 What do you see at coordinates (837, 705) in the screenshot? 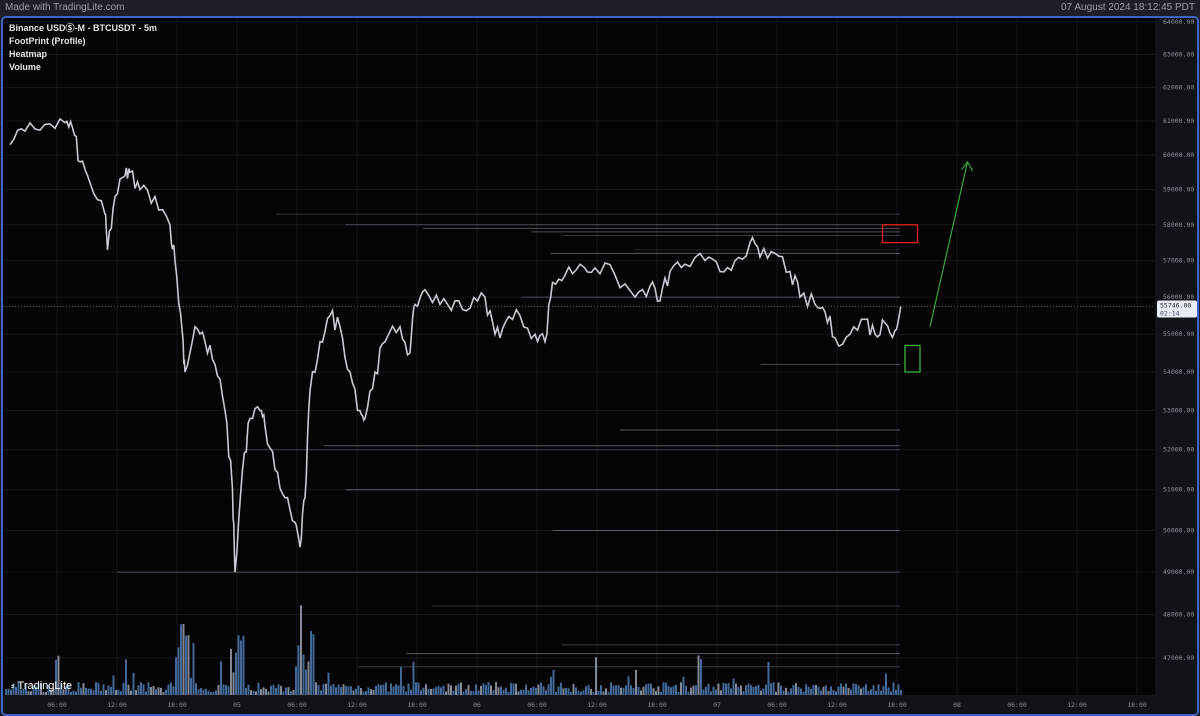
I see `x-tick-label: 12:00` at bounding box center [837, 705].